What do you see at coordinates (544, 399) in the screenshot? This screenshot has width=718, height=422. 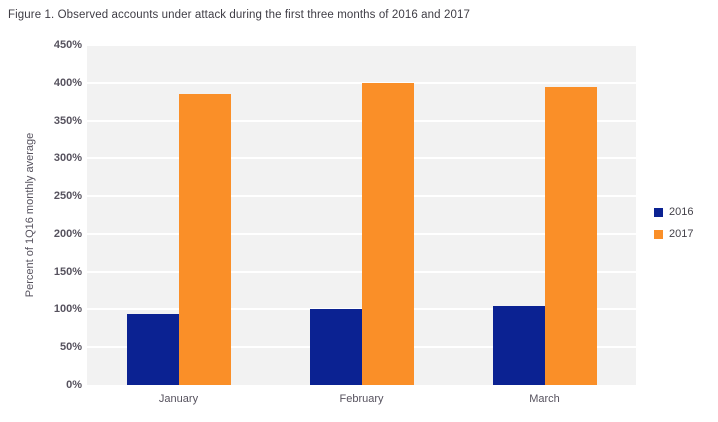 I see `x-label-march: March` at bounding box center [544, 399].